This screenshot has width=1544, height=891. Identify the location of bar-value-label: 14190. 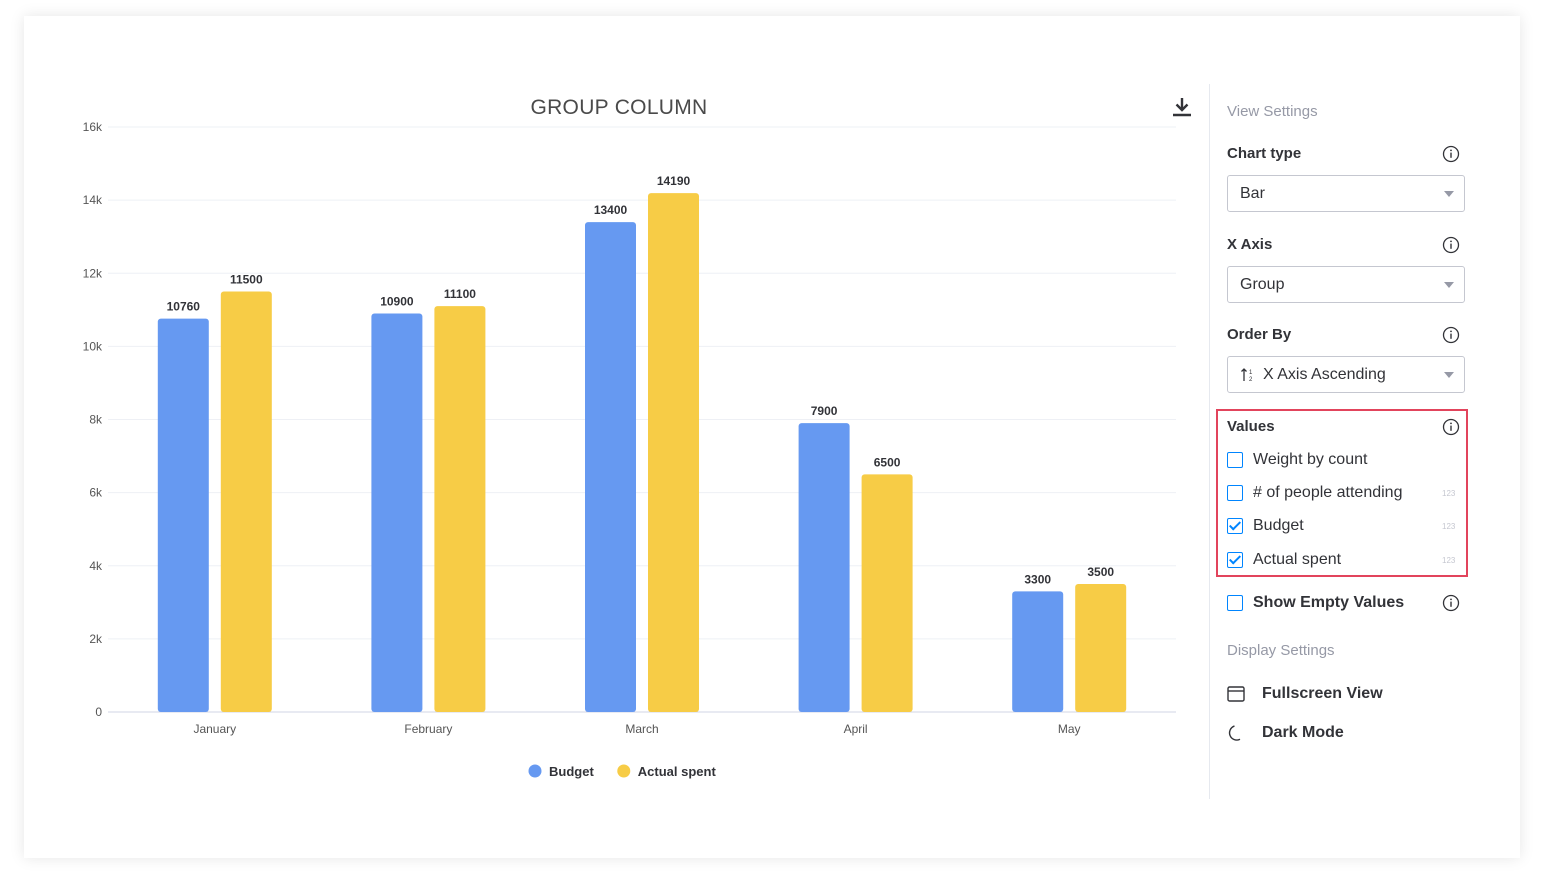
(674, 181).